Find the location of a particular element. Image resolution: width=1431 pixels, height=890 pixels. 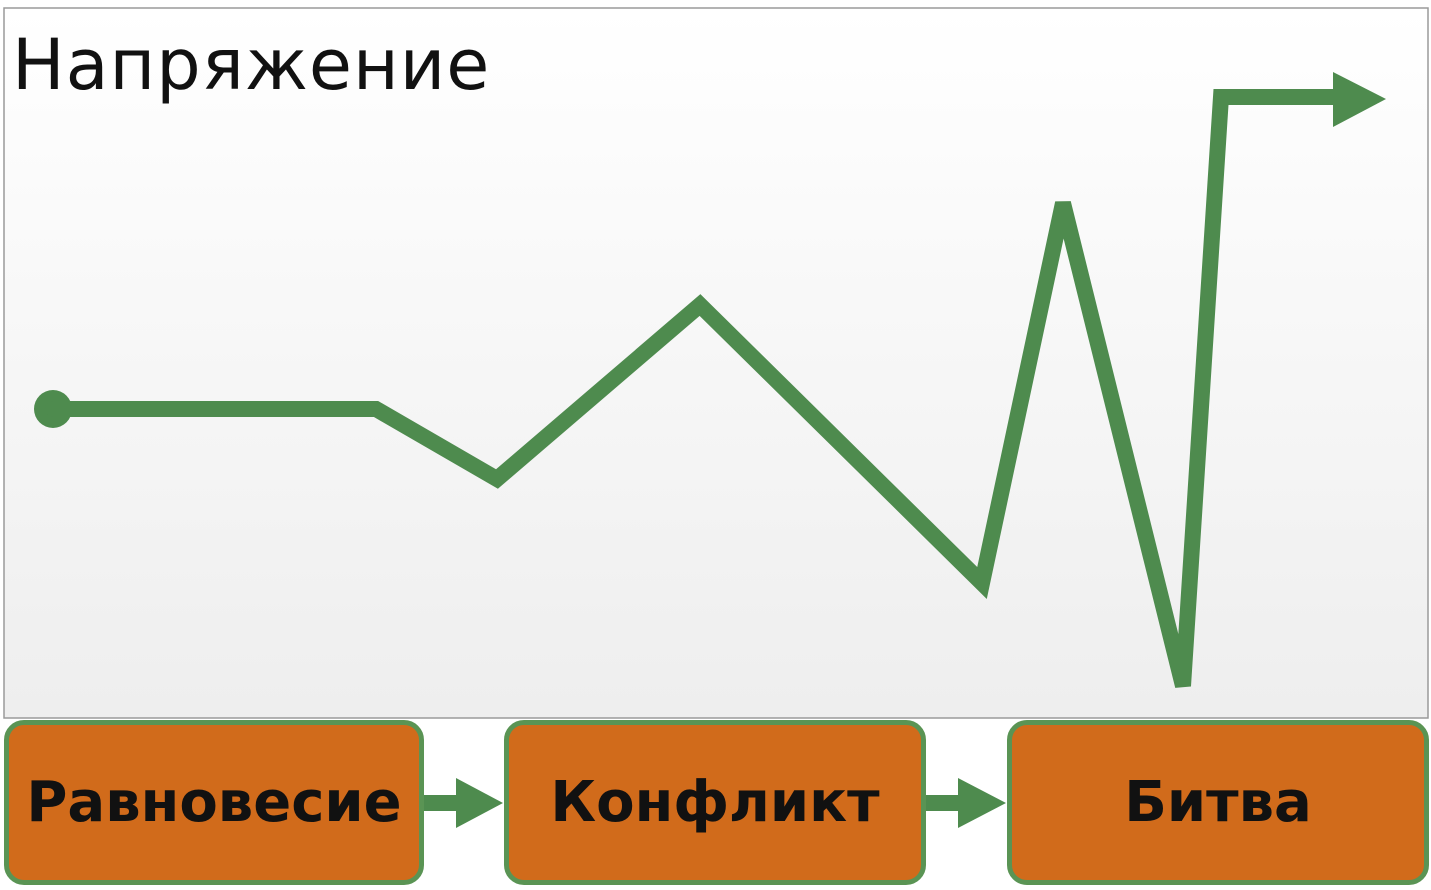

stage-battle: Битва is located at coordinates (1218, 802).